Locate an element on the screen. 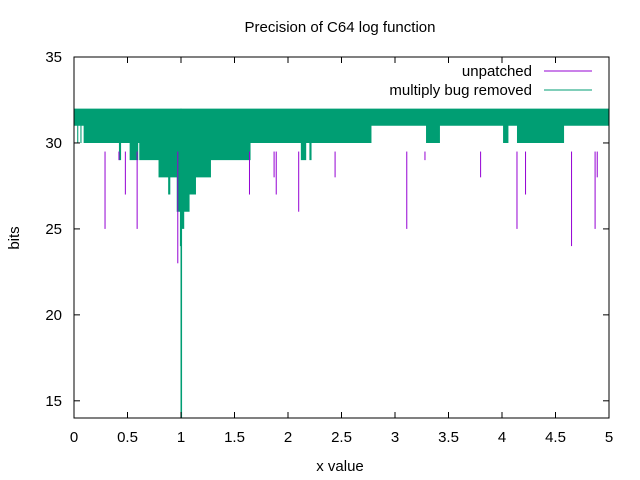  legend-label-bug-removed: multiply bug removed is located at coordinates (460, 90).